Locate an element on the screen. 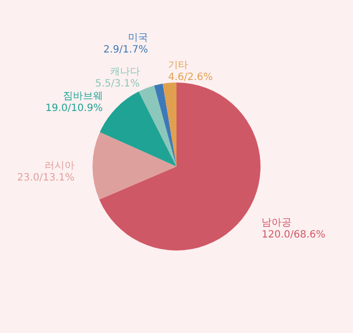 The image size is (353, 333). slice-label: 러시아 is located at coordinates (59, 166).